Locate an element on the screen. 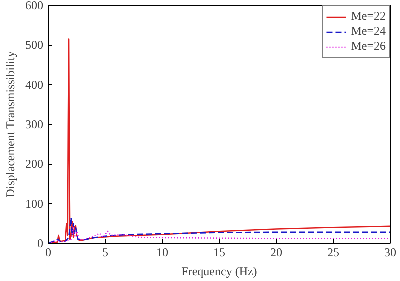 Image resolution: width=400 pixels, height=281 pixels. legend-label: Me=24 is located at coordinates (368, 31).